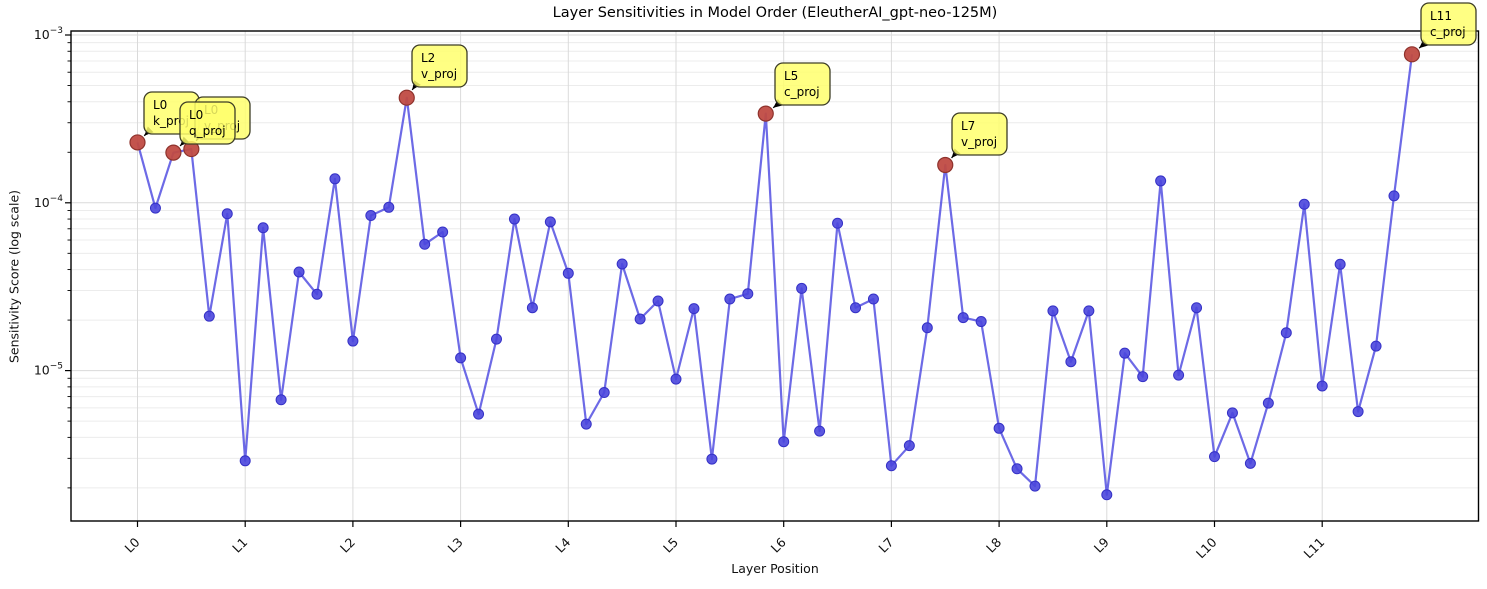 The width and height of the screenshot is (1487, 589). I want to click on annotation-l11-c_proj: L11 c_proj, so click(1447, 25).